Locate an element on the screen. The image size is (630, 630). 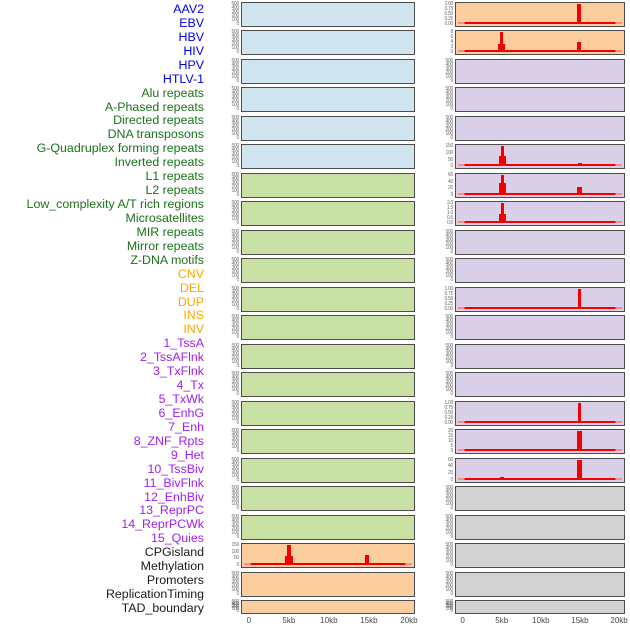
track-panel-del is located at coordinates (328, 584).